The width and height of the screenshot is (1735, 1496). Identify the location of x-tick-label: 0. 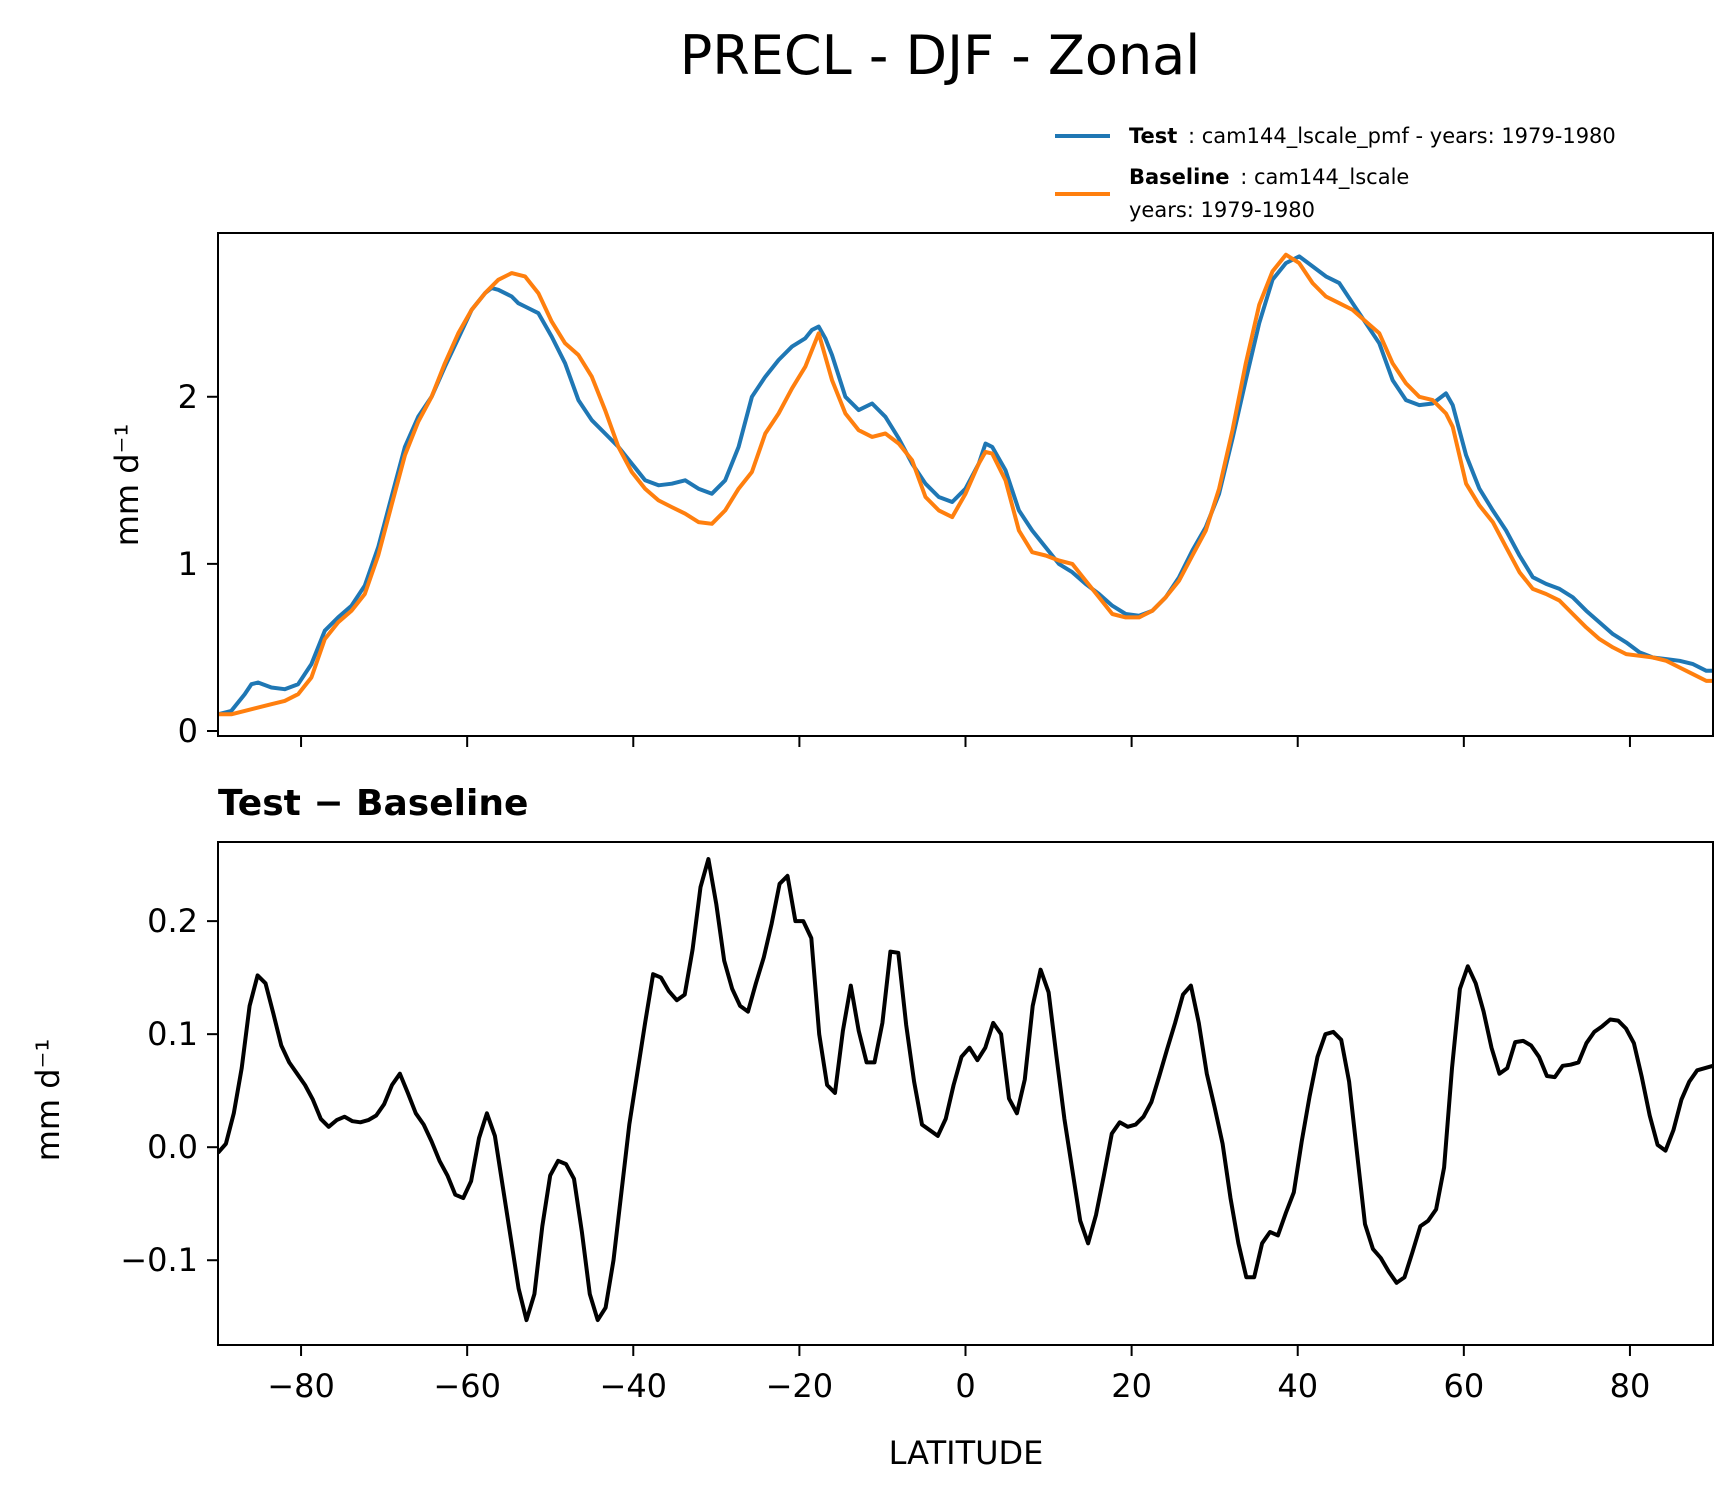
(965, 1386).